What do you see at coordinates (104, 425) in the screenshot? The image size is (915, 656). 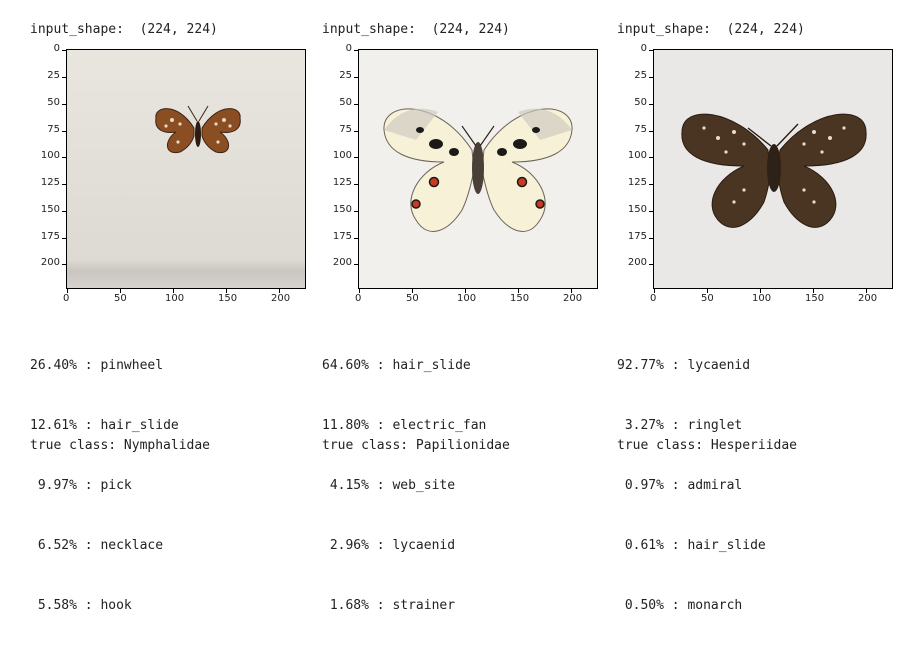 I see `prediction-row: 12.61% : hair_slide` at bounding box center [104, 425].